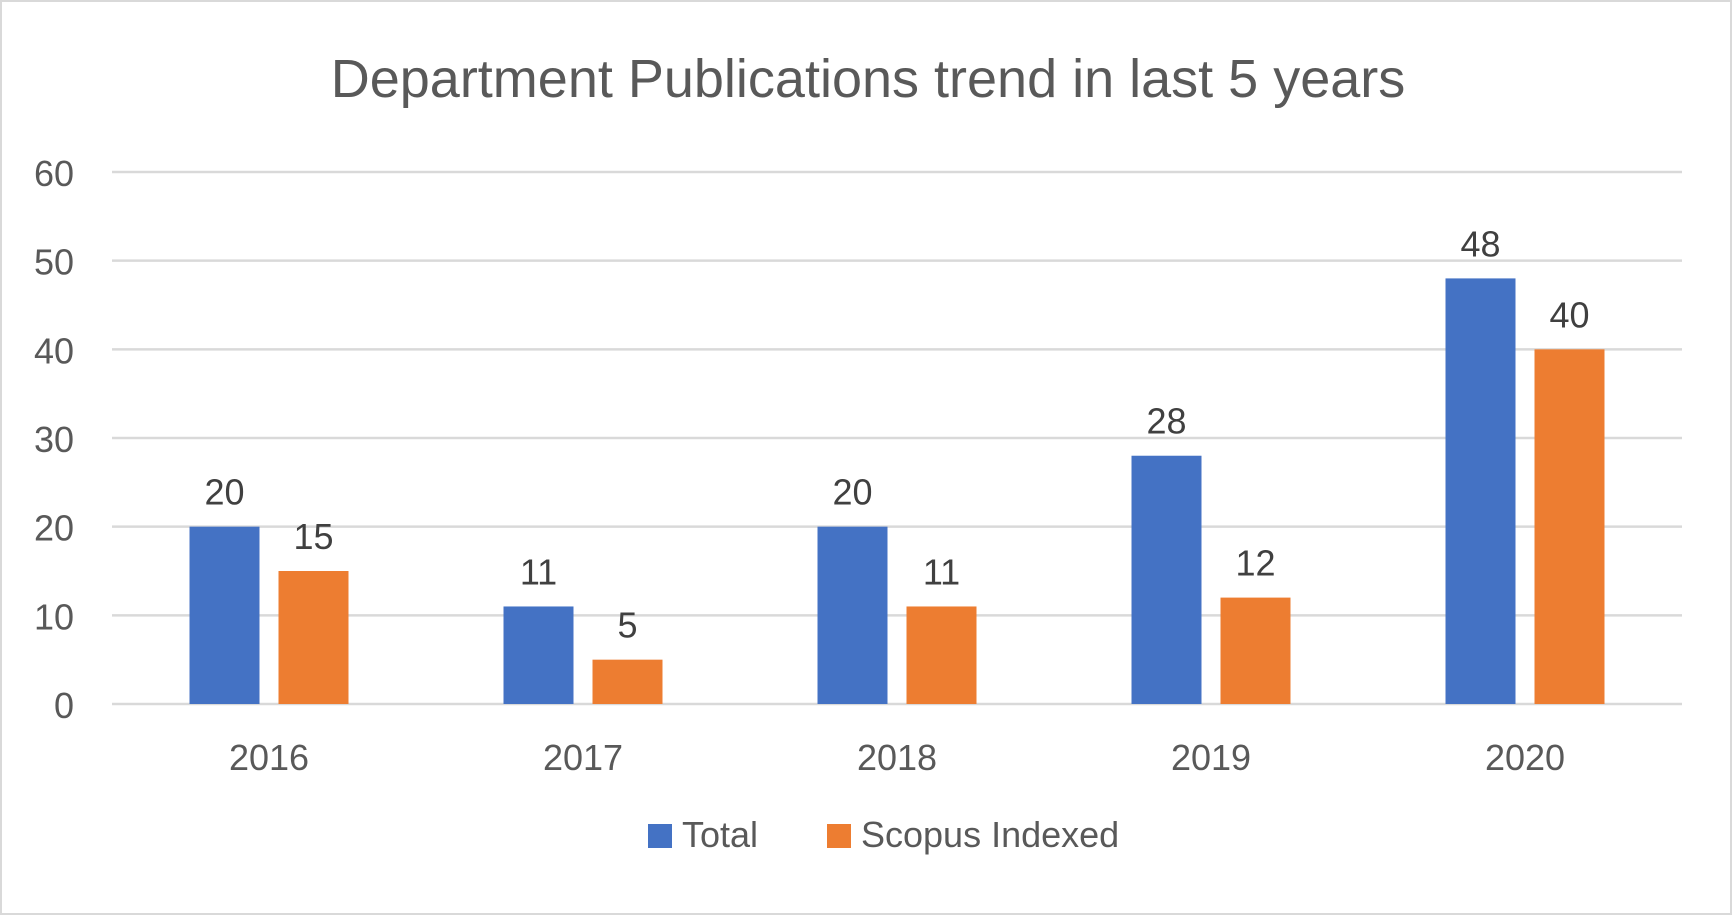 The height and width of the screenshot is (917, 1732). I want to click on x-tick-label: 2020, so click(1525, 757).